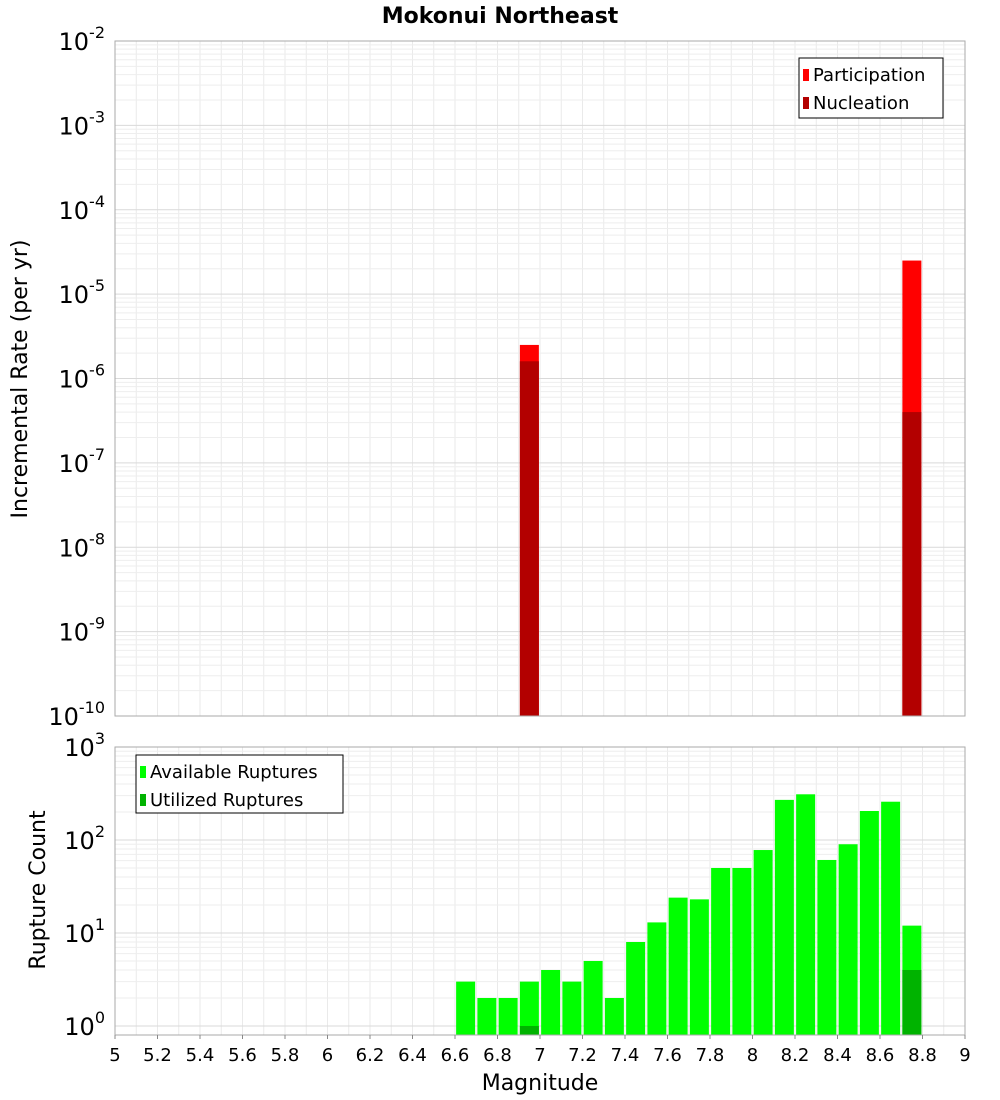  I want to click on bottom-y-axis-label: Rupture Count, so click(38, 890).